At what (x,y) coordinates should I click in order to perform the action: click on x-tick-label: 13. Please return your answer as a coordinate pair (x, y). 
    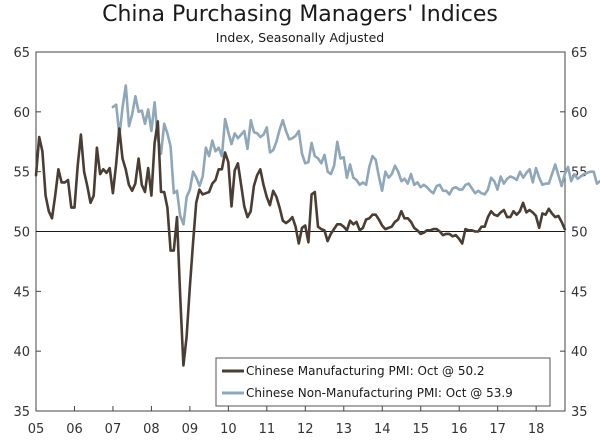
    Looking at the image, I should click on (344, 429).